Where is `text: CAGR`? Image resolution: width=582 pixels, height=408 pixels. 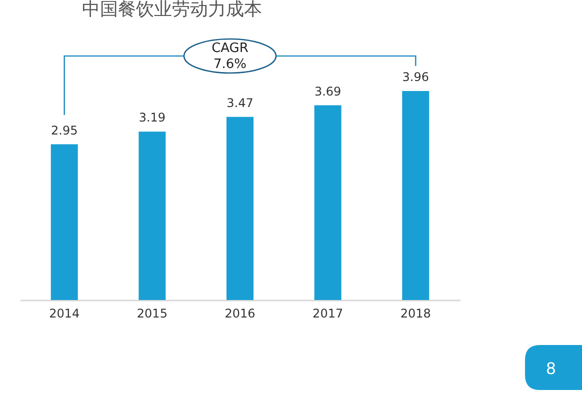
text: CAGR is located at coordinates (230, 48).